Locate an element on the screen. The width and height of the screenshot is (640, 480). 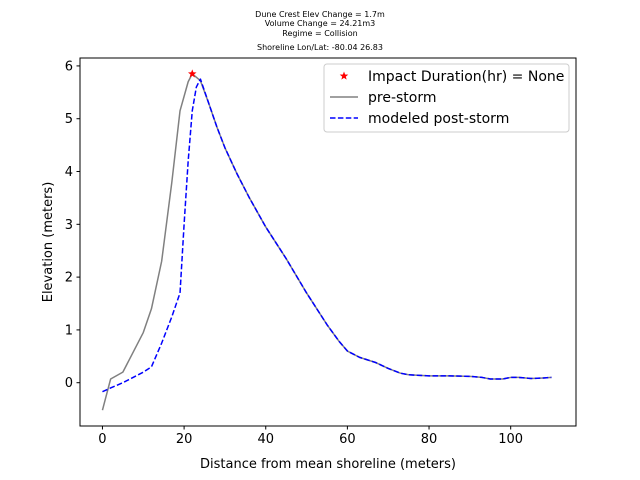
x-tick-label: 60 is located at coordinates (347, 439).